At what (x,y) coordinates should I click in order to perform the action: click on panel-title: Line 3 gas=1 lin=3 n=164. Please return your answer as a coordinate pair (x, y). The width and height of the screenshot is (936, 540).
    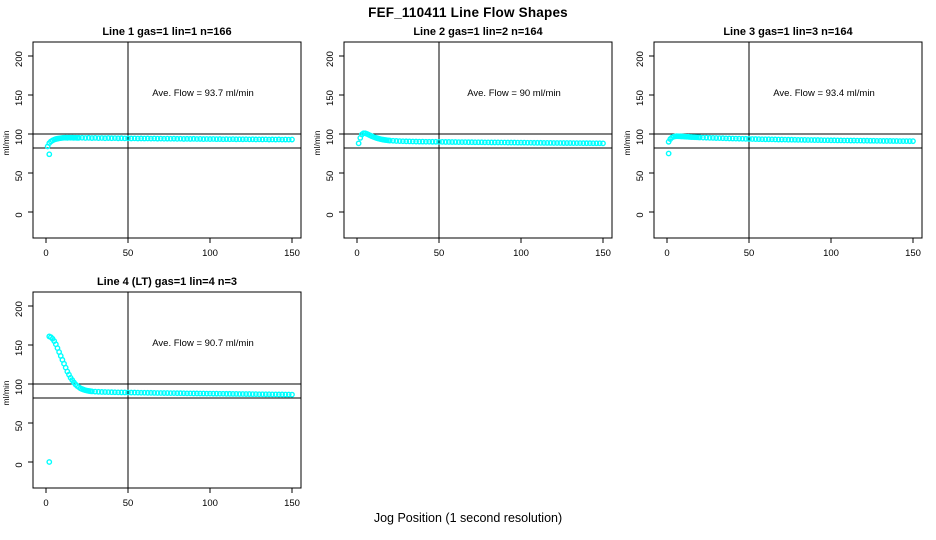
    Looking at the image, I should click on (788, 32).